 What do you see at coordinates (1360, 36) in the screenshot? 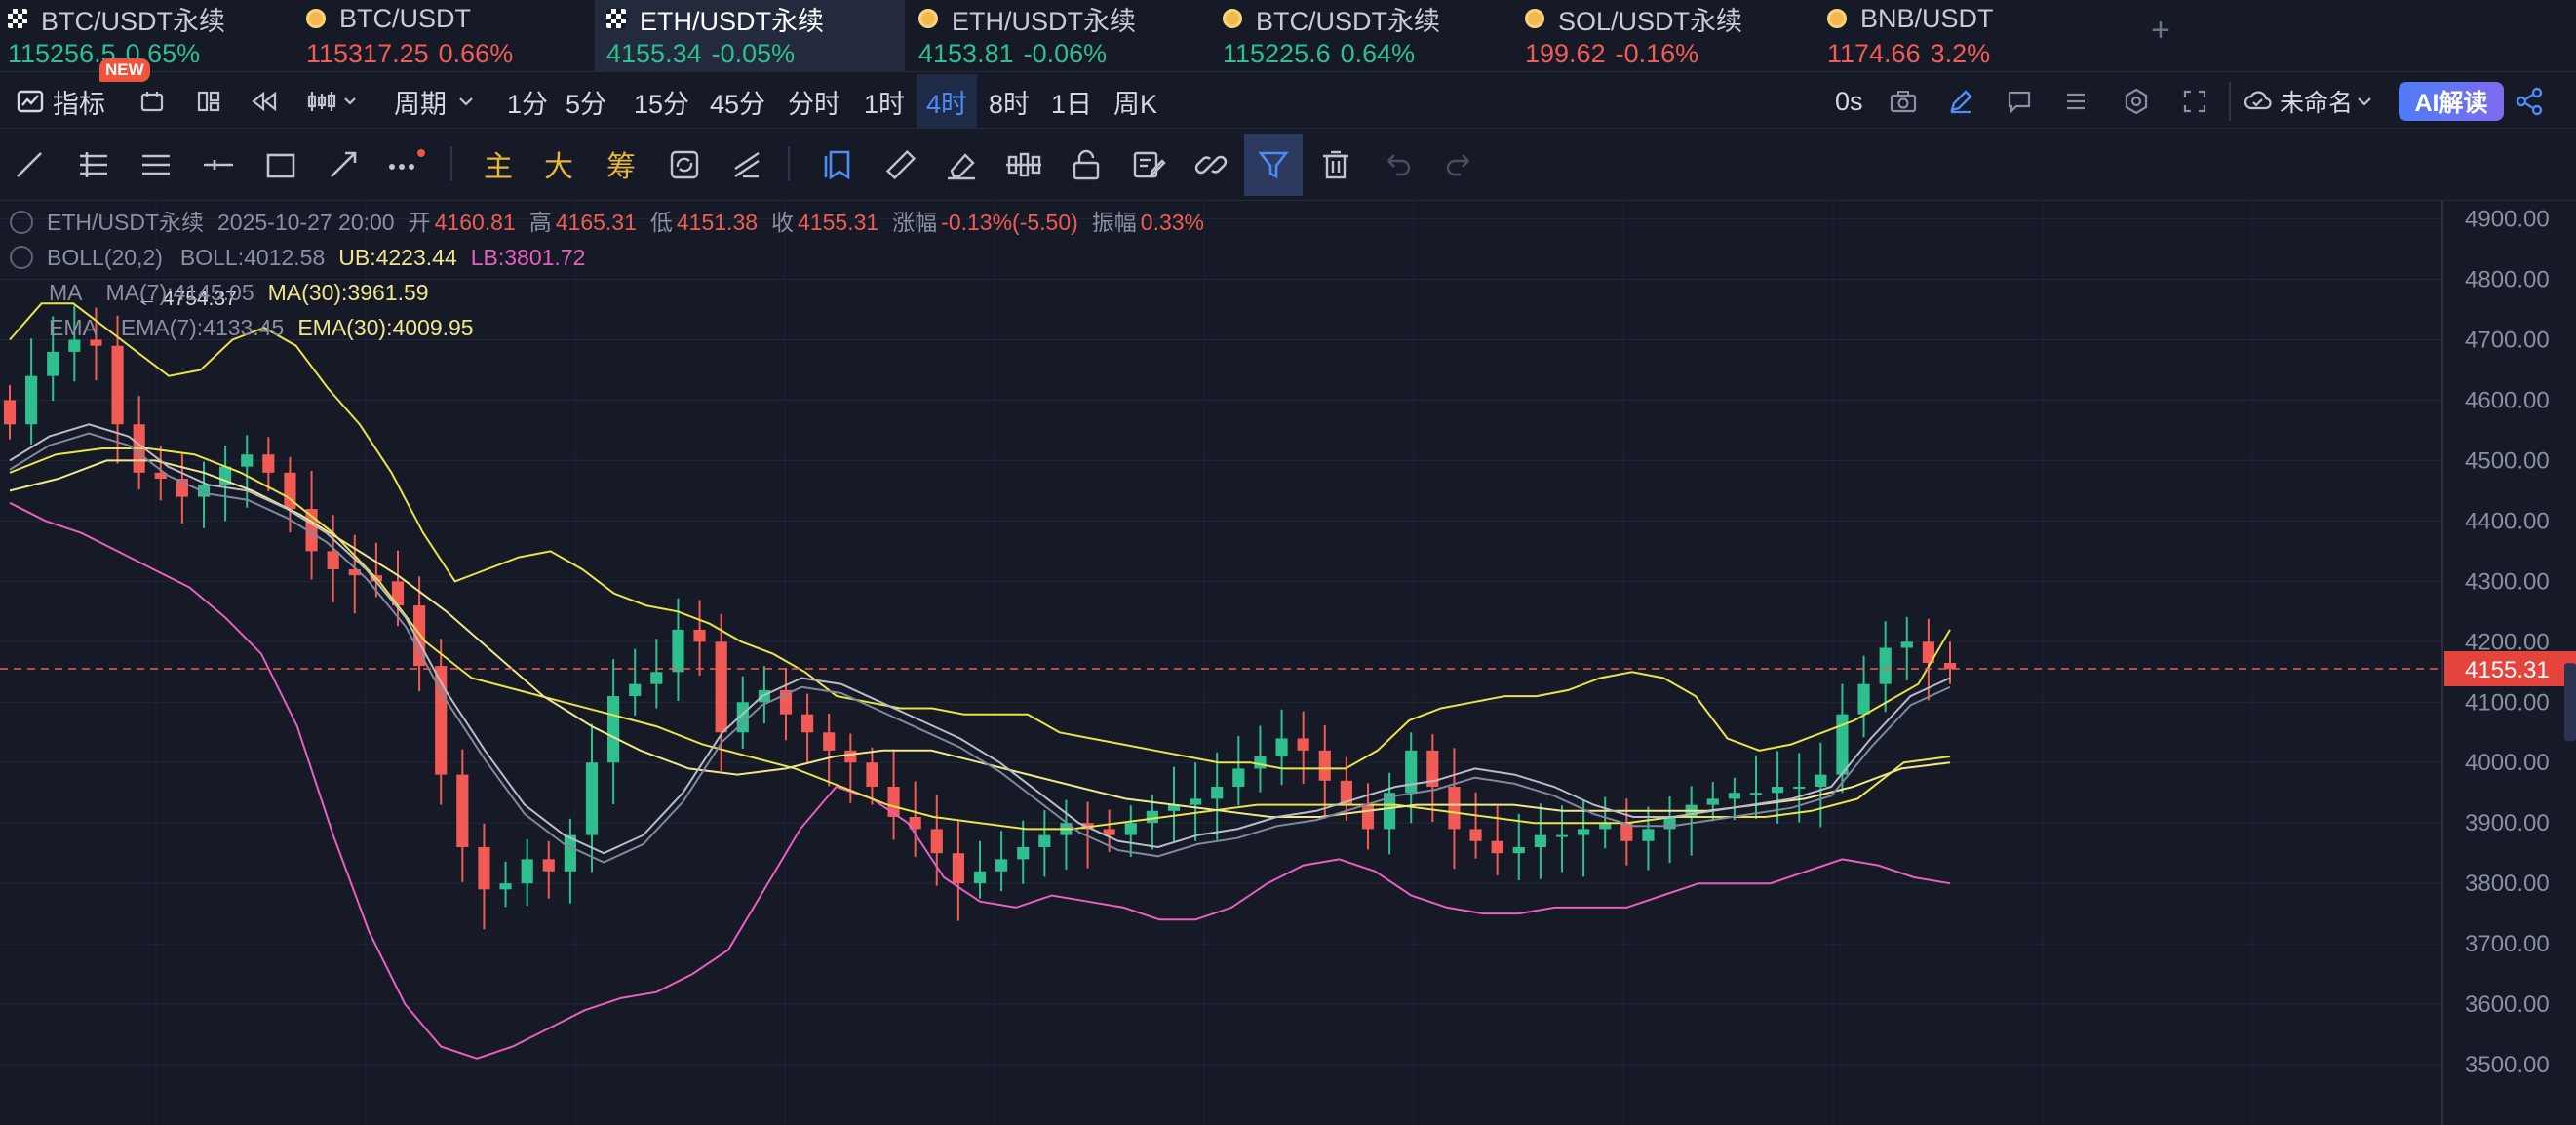
I see `ticker-tab: BTC/USDT永续 115225.6 0.64%` at bounding box center [1360, 36].